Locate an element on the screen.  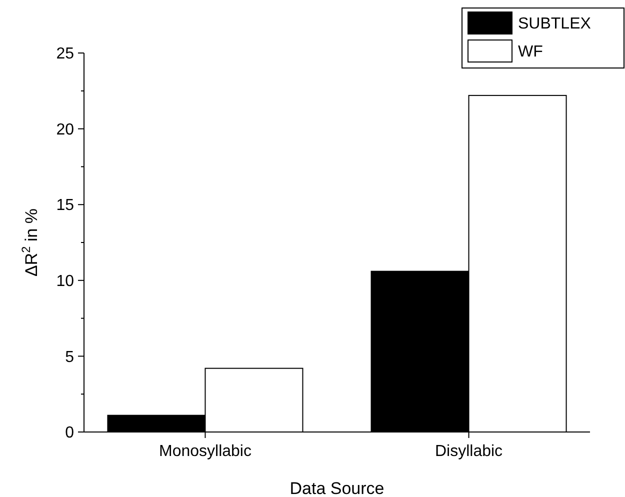
legend-label: SUBTLEX is located at coordinates (555, 24).